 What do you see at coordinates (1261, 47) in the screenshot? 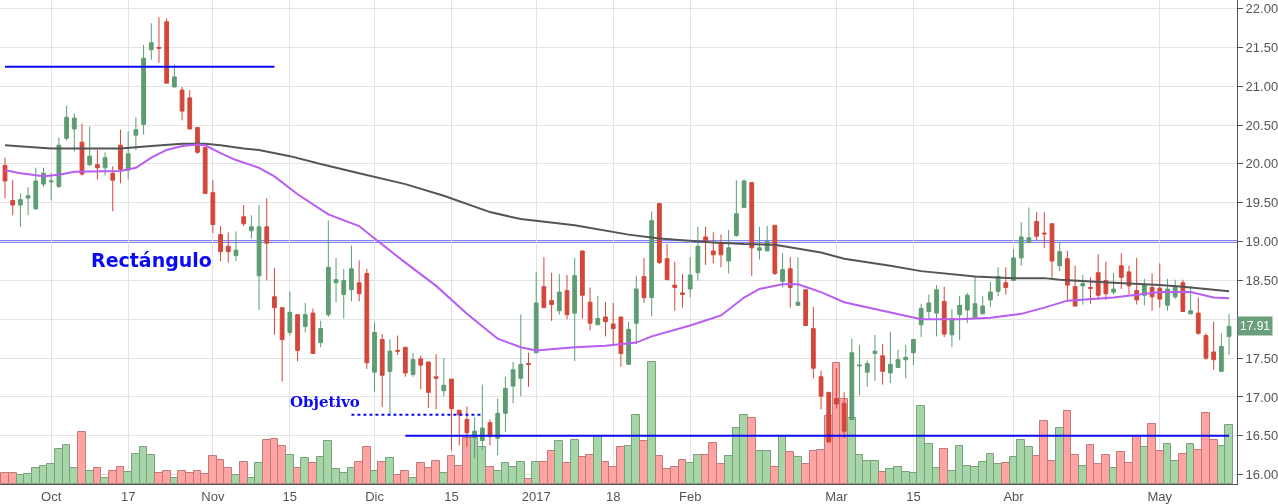
I see `y-tick-label: 21.50` at bounding box center [1261, 47].